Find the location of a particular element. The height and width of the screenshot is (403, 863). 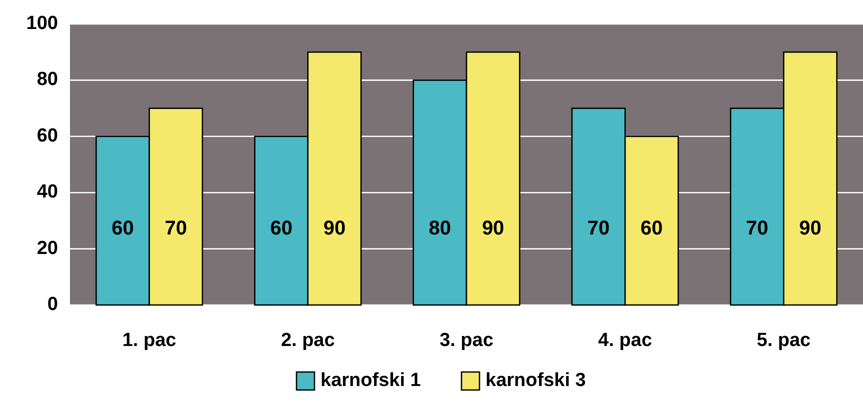

x-tick-label: 4. pac is located at coordinates (625, 341).